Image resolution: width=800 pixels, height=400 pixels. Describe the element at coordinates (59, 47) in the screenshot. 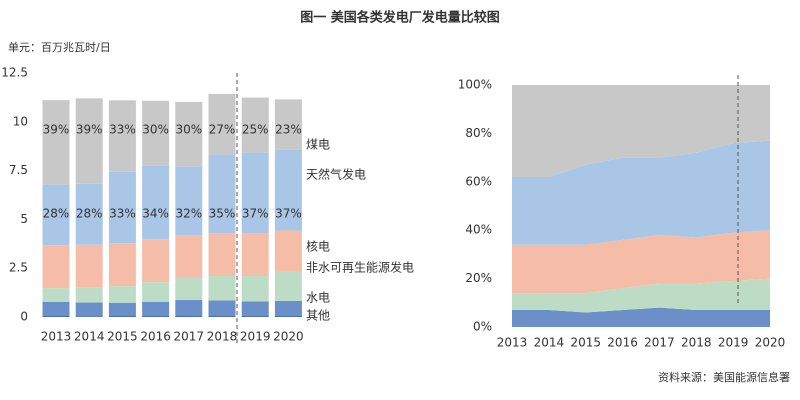

I see `unit-label: 单元：百万兆瓦时/日` at that location.